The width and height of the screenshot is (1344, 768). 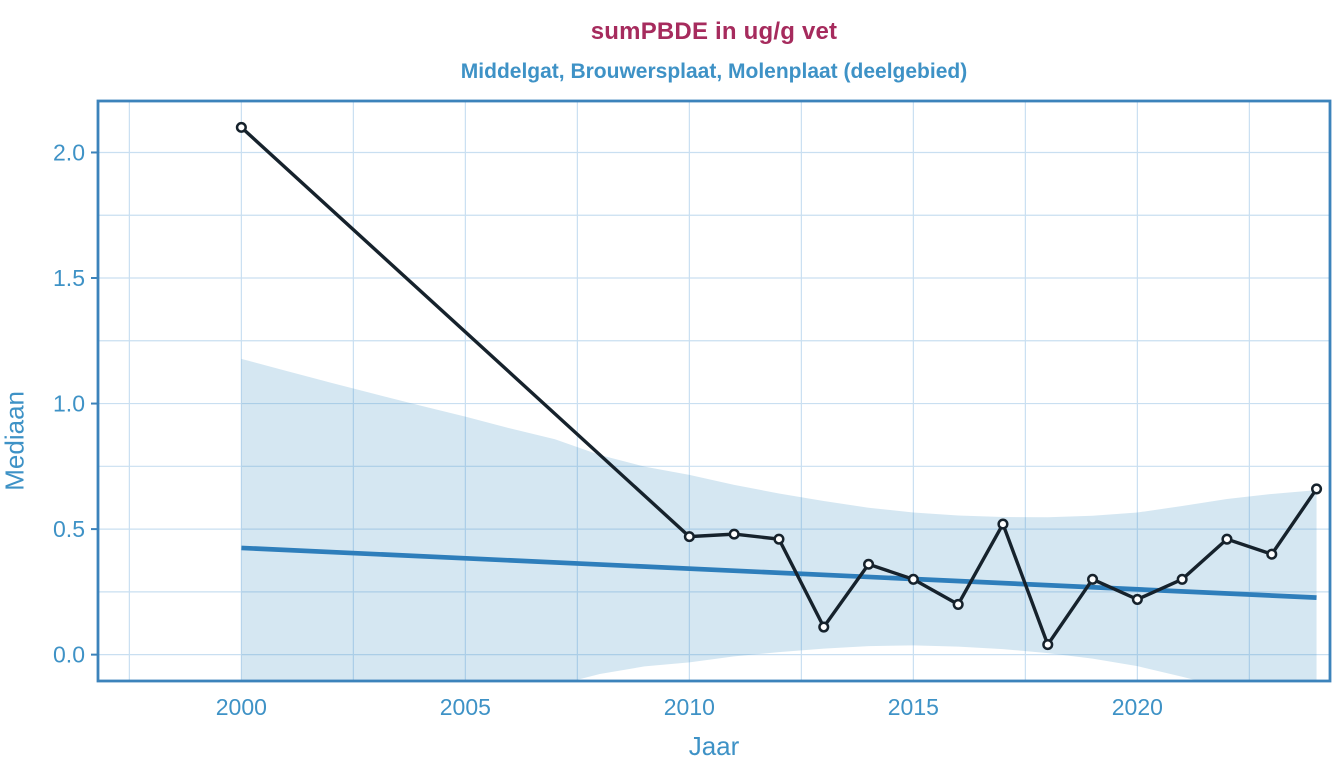 What do you see at coordinates (14, 440) in the screenshot?
I see `y-axis-title-text: Mediaan` at bounding box center [14, 440].